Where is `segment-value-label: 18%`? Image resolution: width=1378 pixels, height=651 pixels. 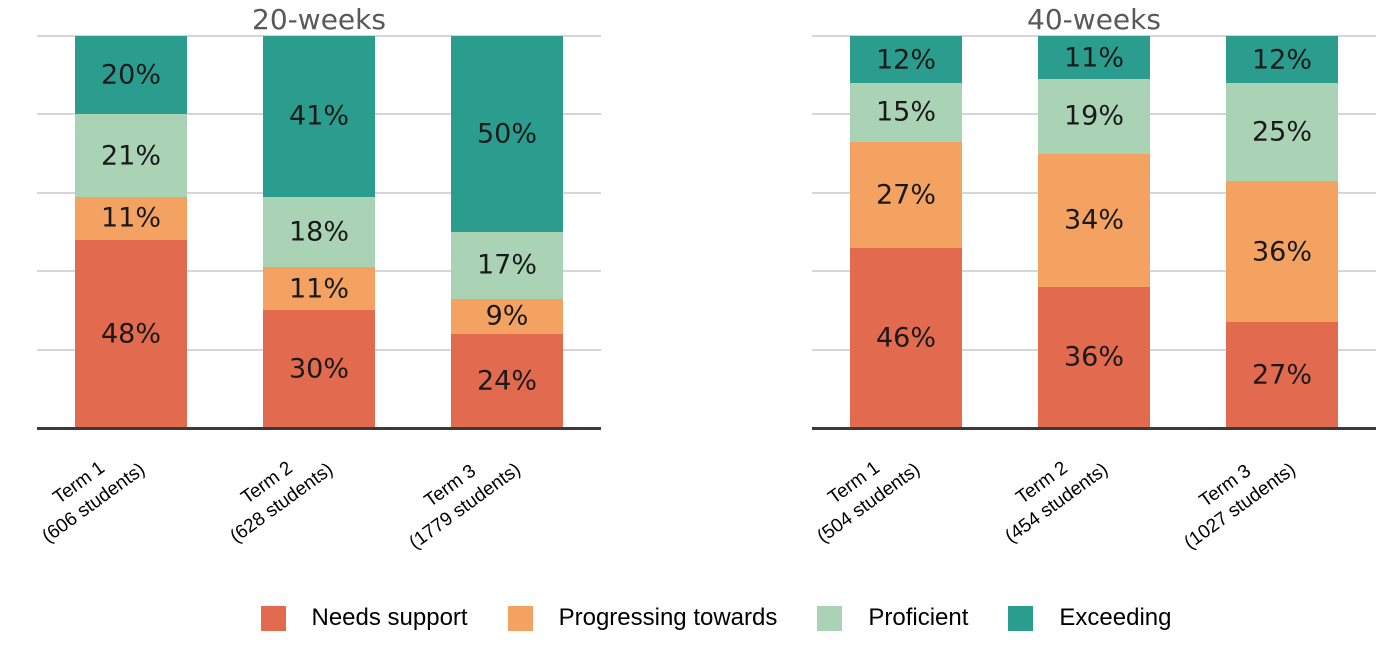
segment-value-label: 18% is located at coordinates (319, 232).